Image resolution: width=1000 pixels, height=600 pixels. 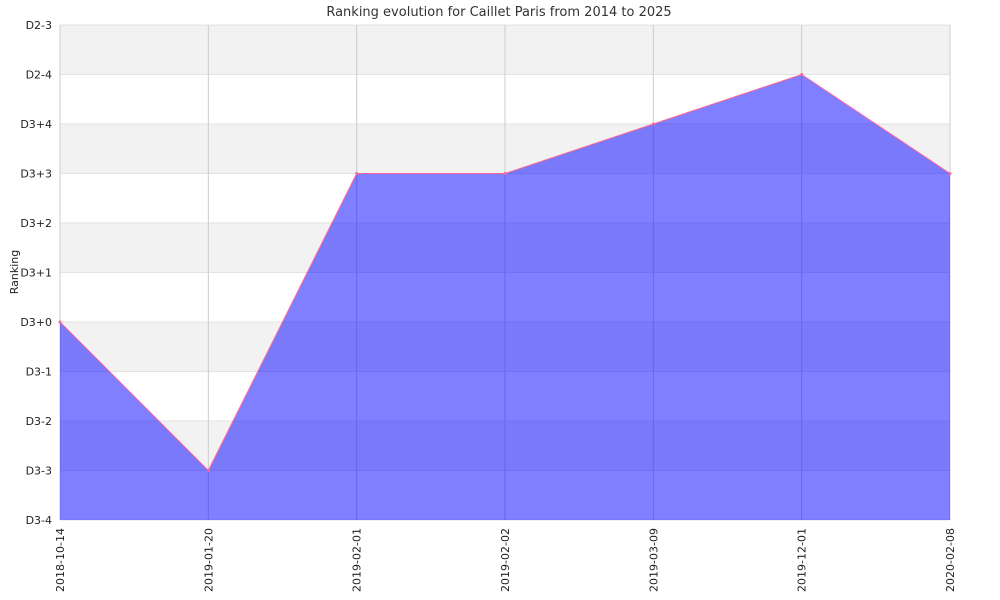 I want to click on y-tick-label: D3-3, so click(x=39, y=471).